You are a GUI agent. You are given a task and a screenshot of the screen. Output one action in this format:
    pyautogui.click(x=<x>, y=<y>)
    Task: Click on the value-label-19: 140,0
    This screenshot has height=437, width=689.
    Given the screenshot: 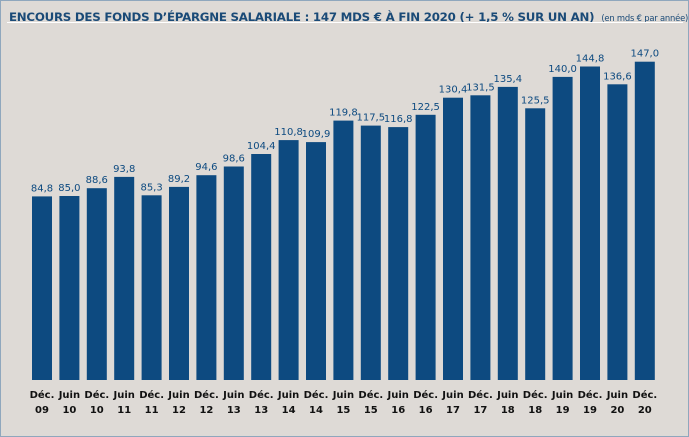 What is the action you would take?
    pyautogui.click(x=562, y=69)
    